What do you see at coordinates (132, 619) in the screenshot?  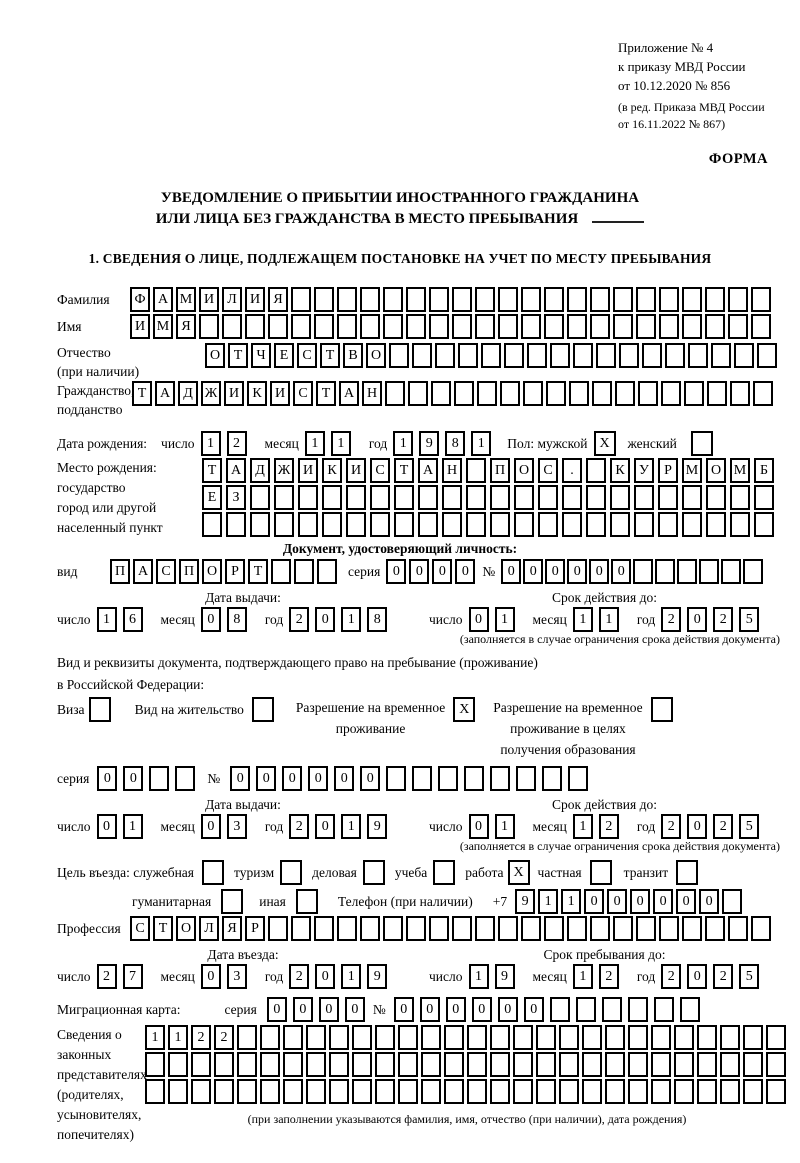 I see `box-cell: 6` at bounding box center [132, 619].